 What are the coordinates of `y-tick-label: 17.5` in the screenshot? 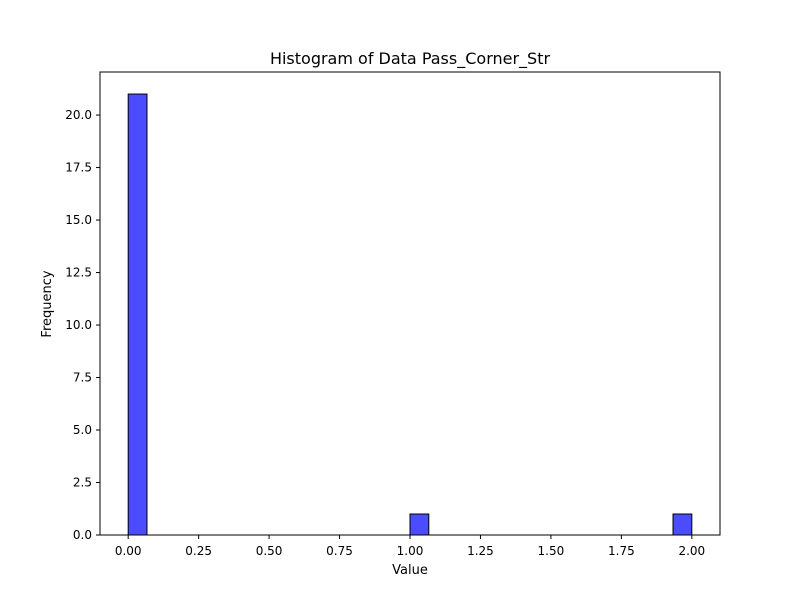 It's located at (78, 168).